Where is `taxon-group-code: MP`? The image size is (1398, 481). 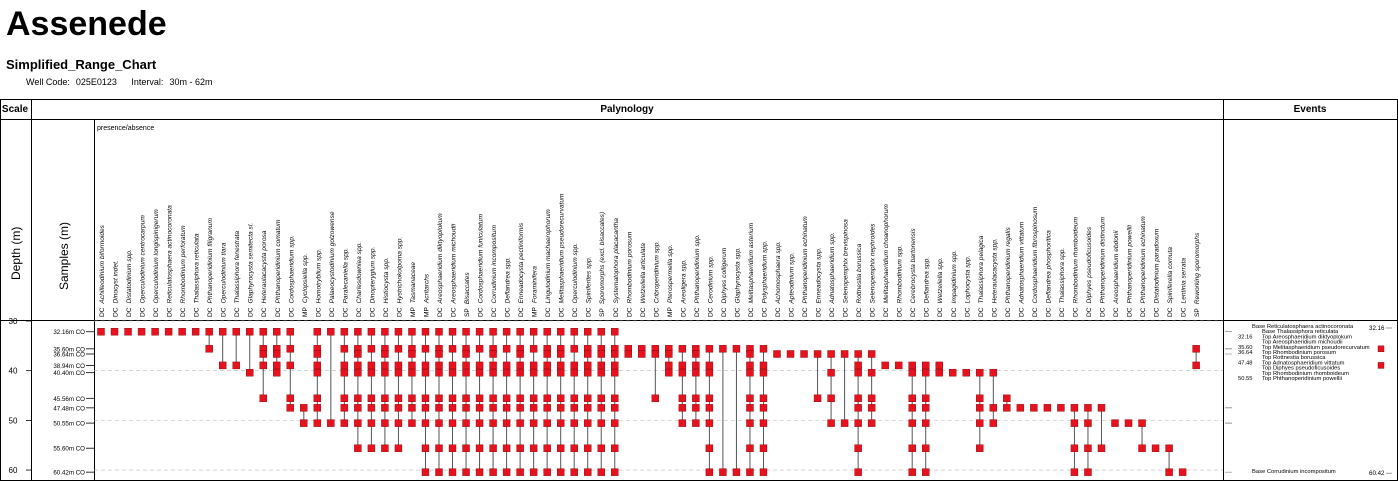
taxon-group-code: MP is located at coordinates (305, 312).